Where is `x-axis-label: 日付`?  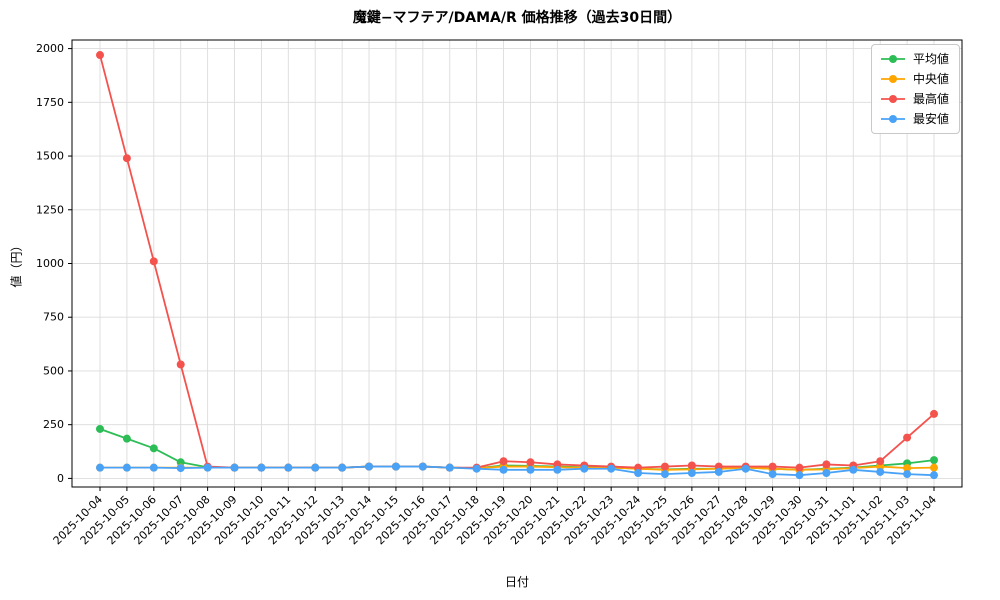 x-axis-label: 日付 is located at coordinates (516, 582).